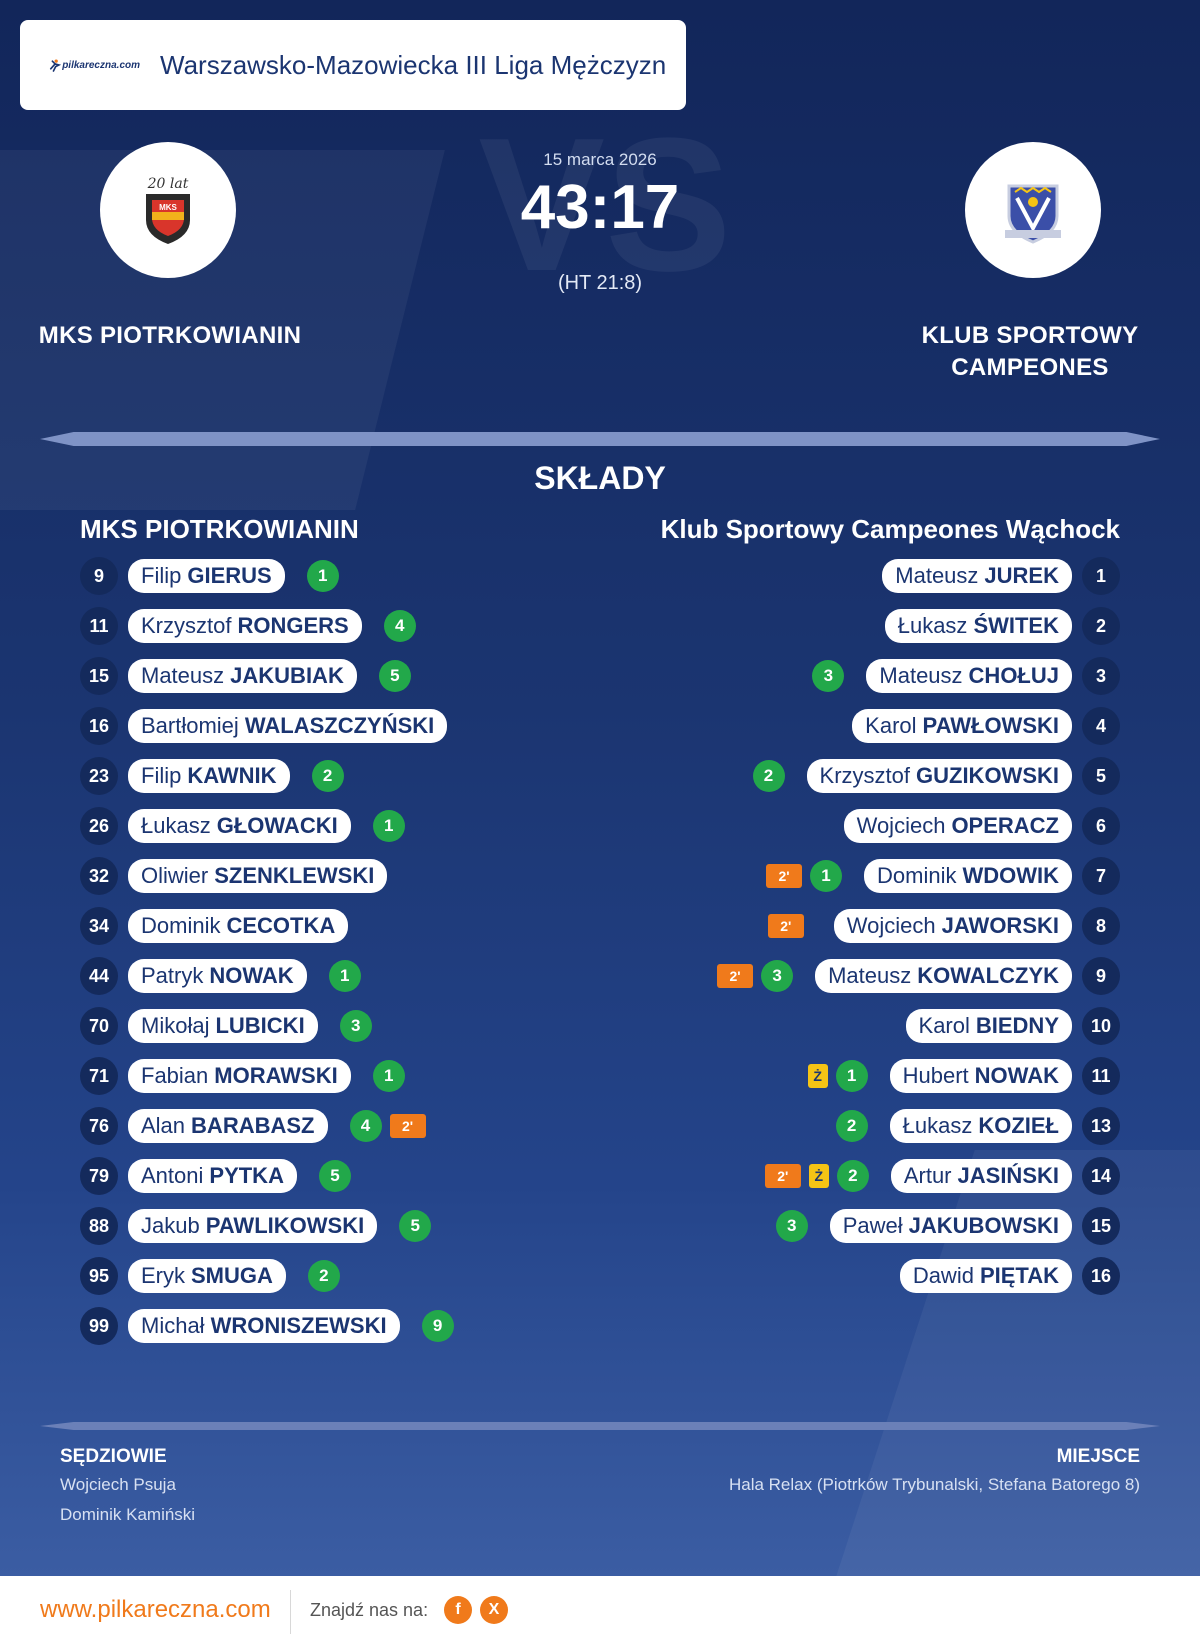 The width and height of the screenshot is (1200, 1646). What do you see at coordinates (826, 876) in the screenshot?
I see `goals-badge: 1` at bounding box center [826, 876].